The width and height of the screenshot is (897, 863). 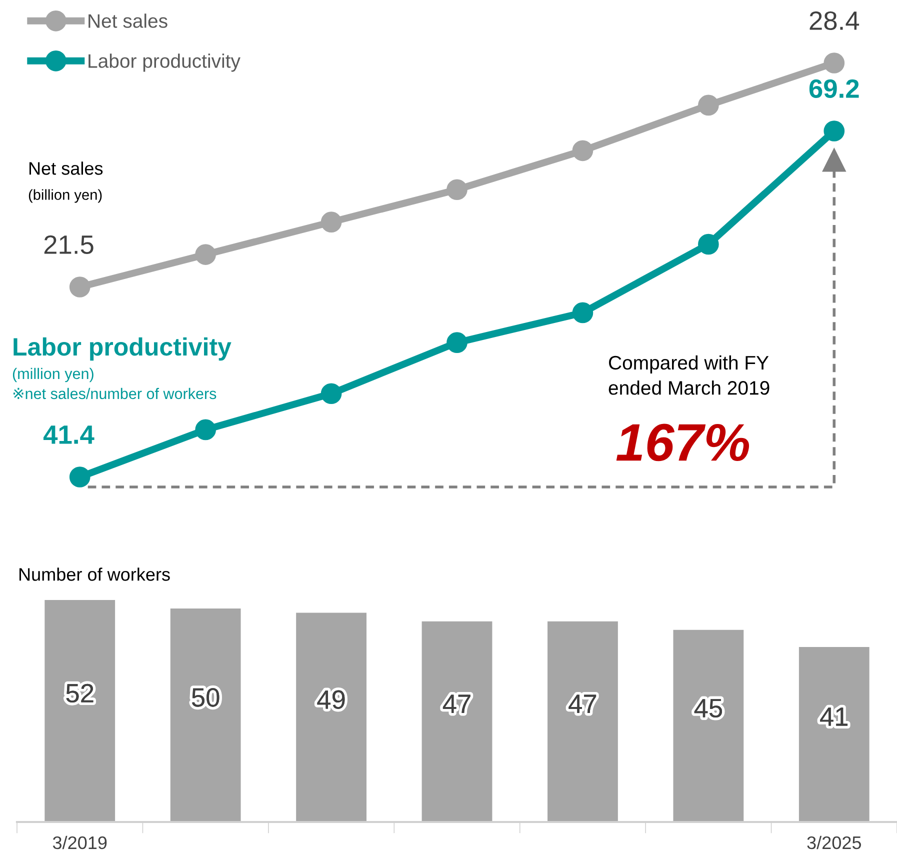 What do you see at coordinates (80, 693) in the screenshot?
I see `data-label: 52` at bounding box center [80, 693].